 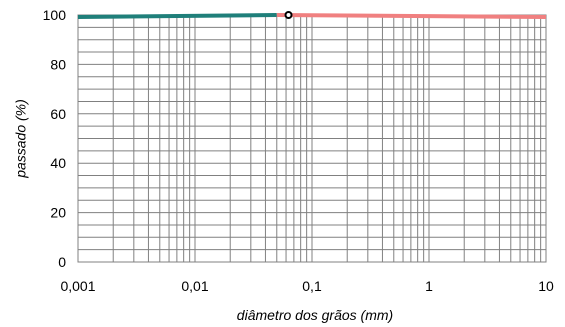 What do you see at coordinates (58, 163) in the screenshot?
I see `y-tick-label: 40` at bounding box center [58, 163].